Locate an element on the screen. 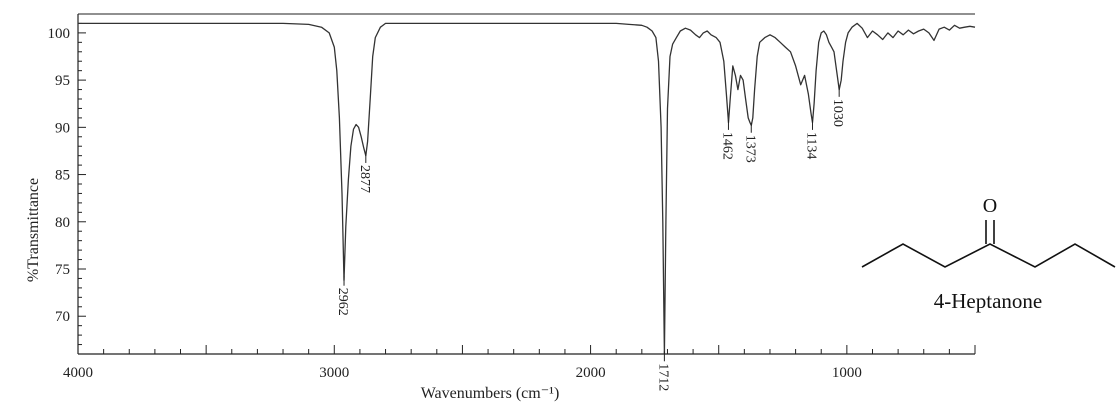 The image size is (1120, 406). y-tick-label: 100 is located at coordinates (59, 34).